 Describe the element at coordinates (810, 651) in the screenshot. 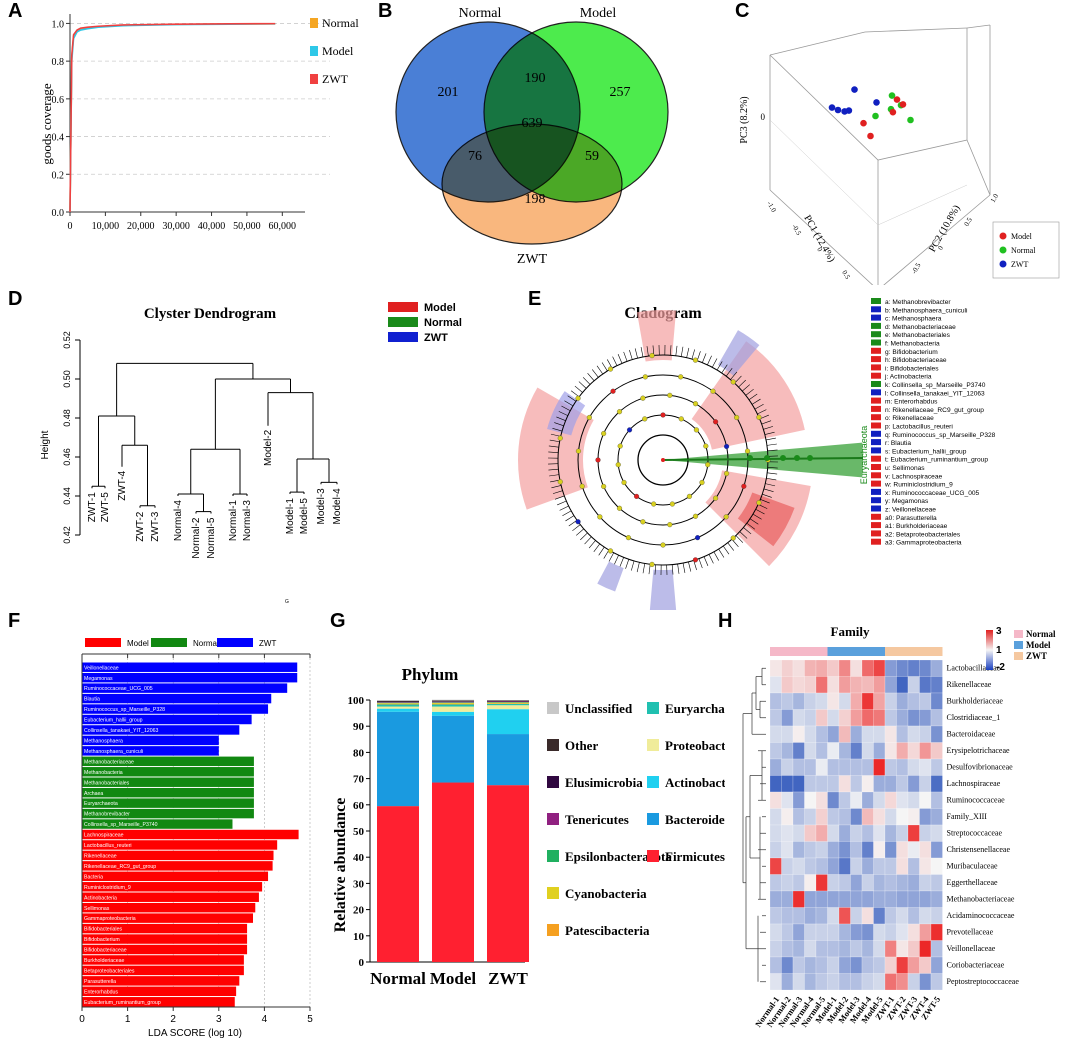

I see `h-group-bar` at that location.